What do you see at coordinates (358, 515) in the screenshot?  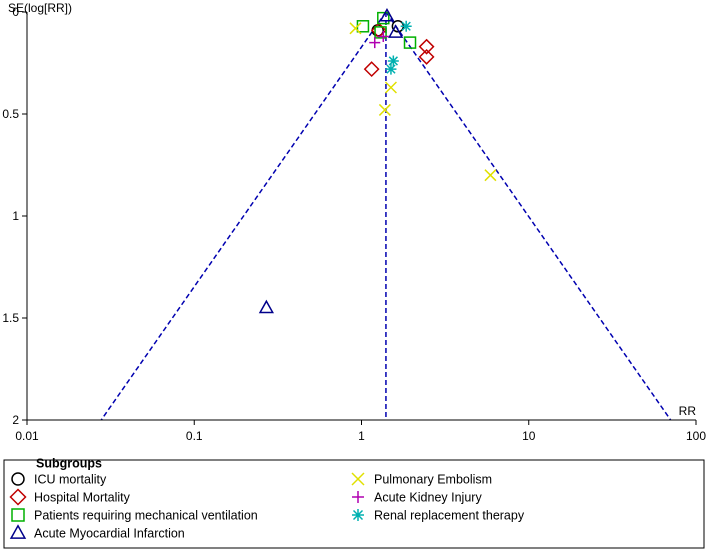 I see `legend-marker-asterisk` at bounding box center [358, 515].